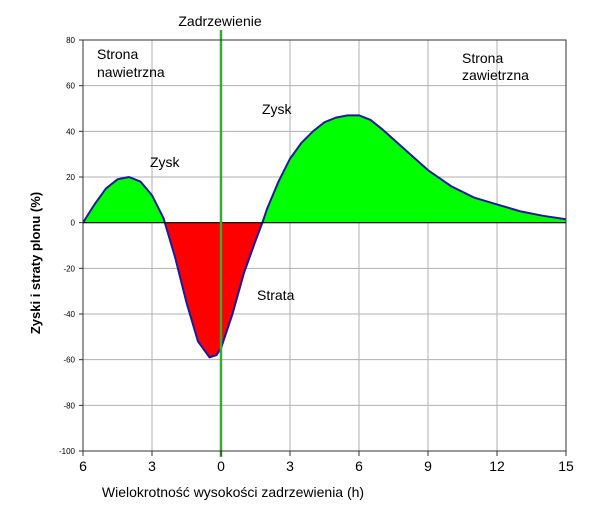 Image resolution: width=600 pixels, height=517 pixels. What do you see at coordinates (70, 177) in the screenshot?
I see `y-tick-label: 20` at bounding box center [70, 177].